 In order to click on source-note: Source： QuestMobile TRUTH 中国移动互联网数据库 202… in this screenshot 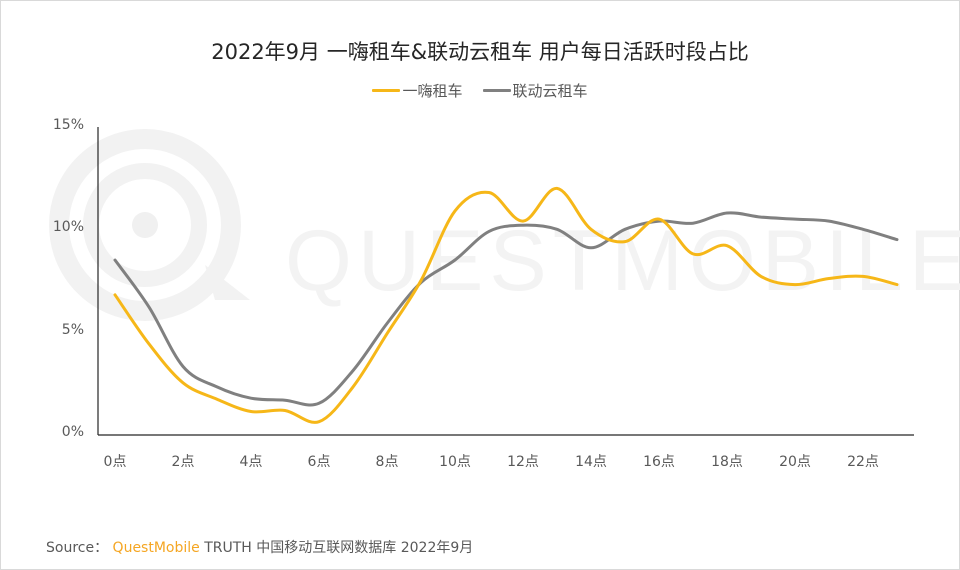, I will do `click(259, 547)`.